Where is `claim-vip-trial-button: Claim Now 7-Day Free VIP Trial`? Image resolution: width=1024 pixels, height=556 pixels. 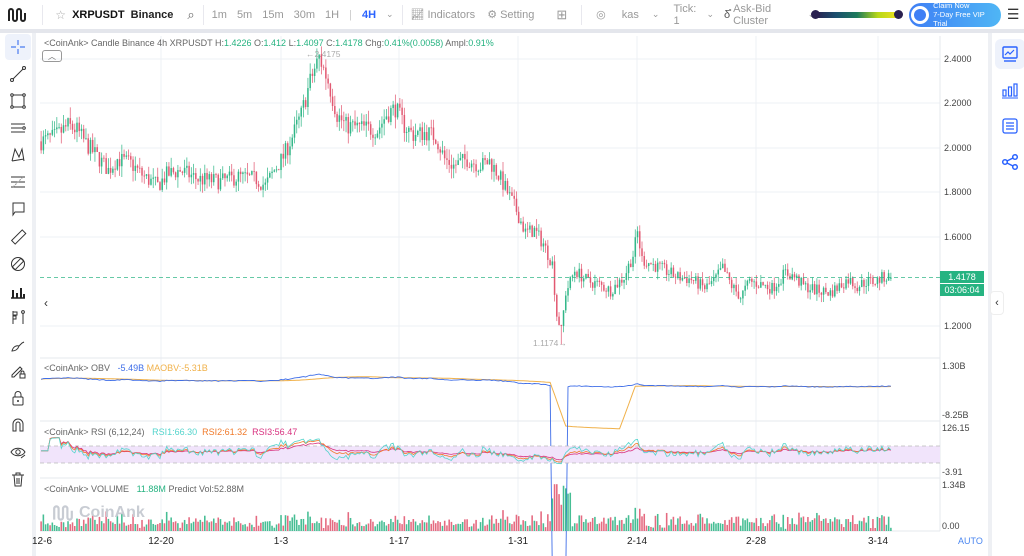
claim-vip-trial-button: Claim Now 7-Day Free VIP Trial is located at coordinates (955, 14).